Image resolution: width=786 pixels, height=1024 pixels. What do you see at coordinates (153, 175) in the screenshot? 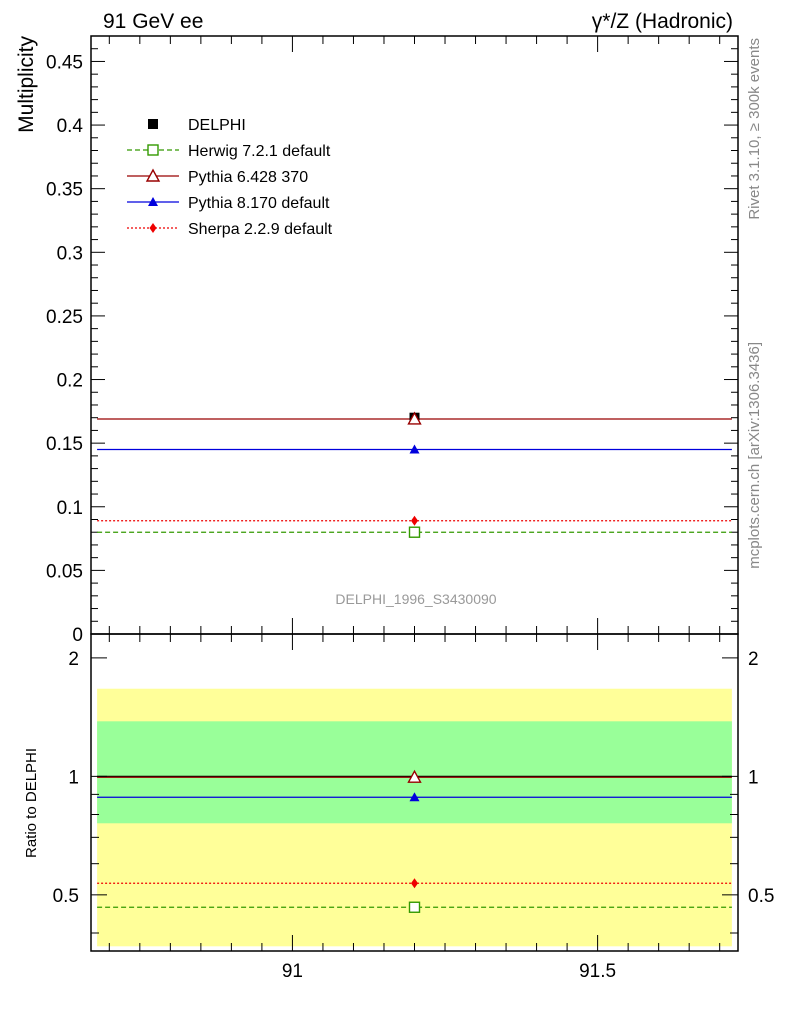
I see `legend-marker-pythia6` at bounding box center [153, 175].